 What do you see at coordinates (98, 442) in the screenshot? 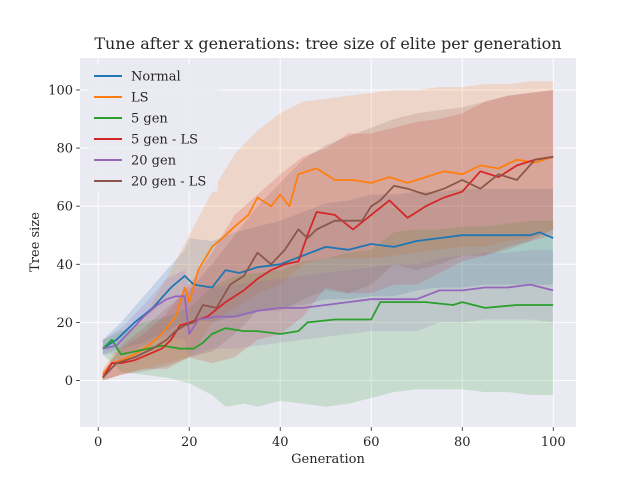
I see `x-tick-label: 0` at bounding box center [98, 442].